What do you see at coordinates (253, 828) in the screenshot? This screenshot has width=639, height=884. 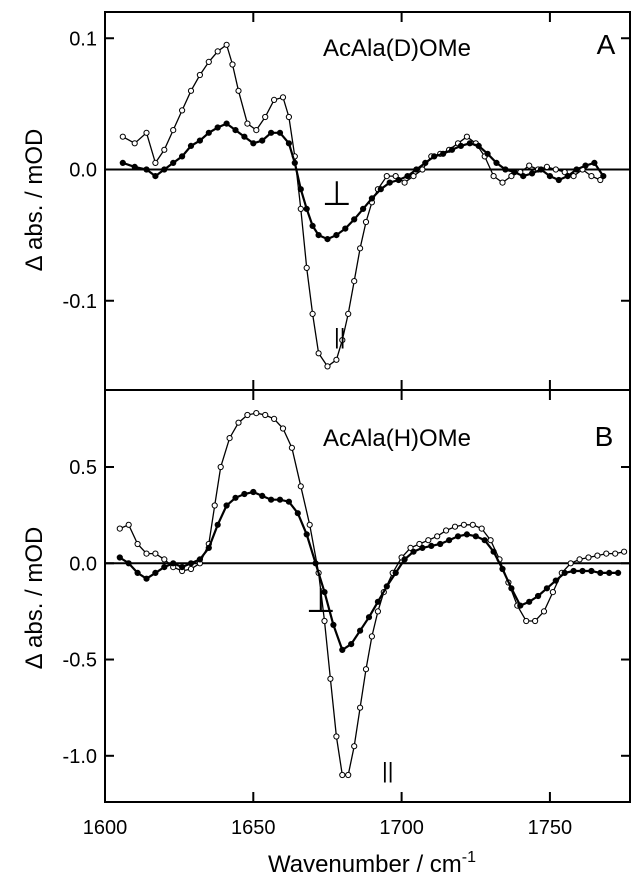 I see `x-tick-label: 1650` at bounding box center [253, 828].